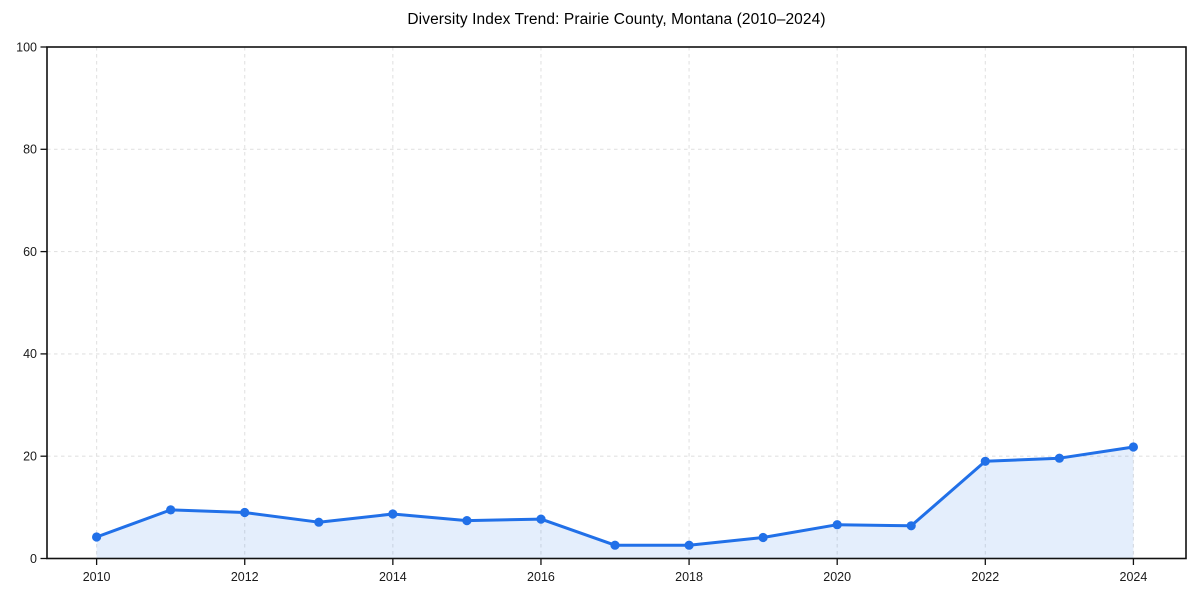 The image size is (1200, 600). Describe the element at coordinates (1059, 458) in the screenshot. I see `data-point-2023` at that location.